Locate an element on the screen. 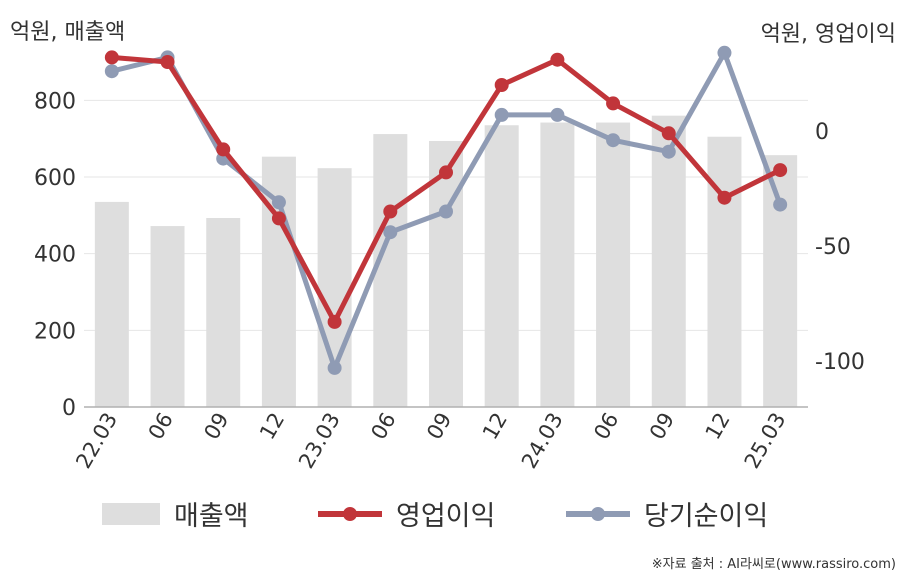 The height and width of the screenshot is (580, 908). legend-item-operating-profit: 영업이익 is located at coordinates (406, 513).